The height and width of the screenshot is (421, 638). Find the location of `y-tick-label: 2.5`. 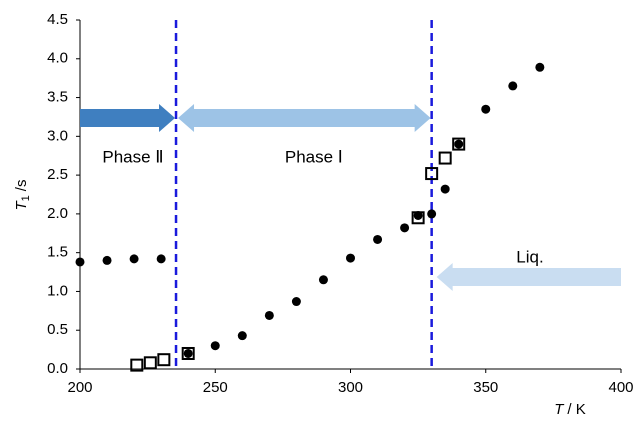

y-tick-label: 2.5 is located at coordinates (57, 174).